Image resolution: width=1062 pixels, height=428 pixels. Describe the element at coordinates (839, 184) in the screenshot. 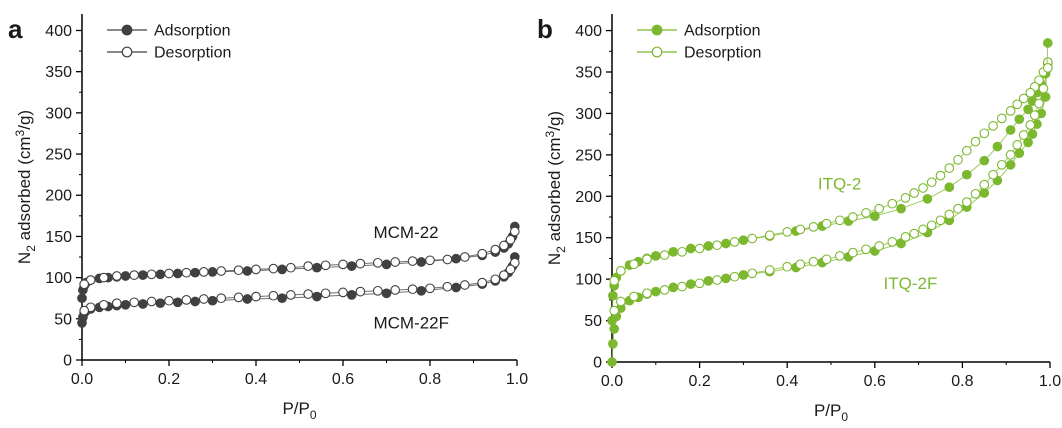

I see `sample-label: ITQ-2` at that location.